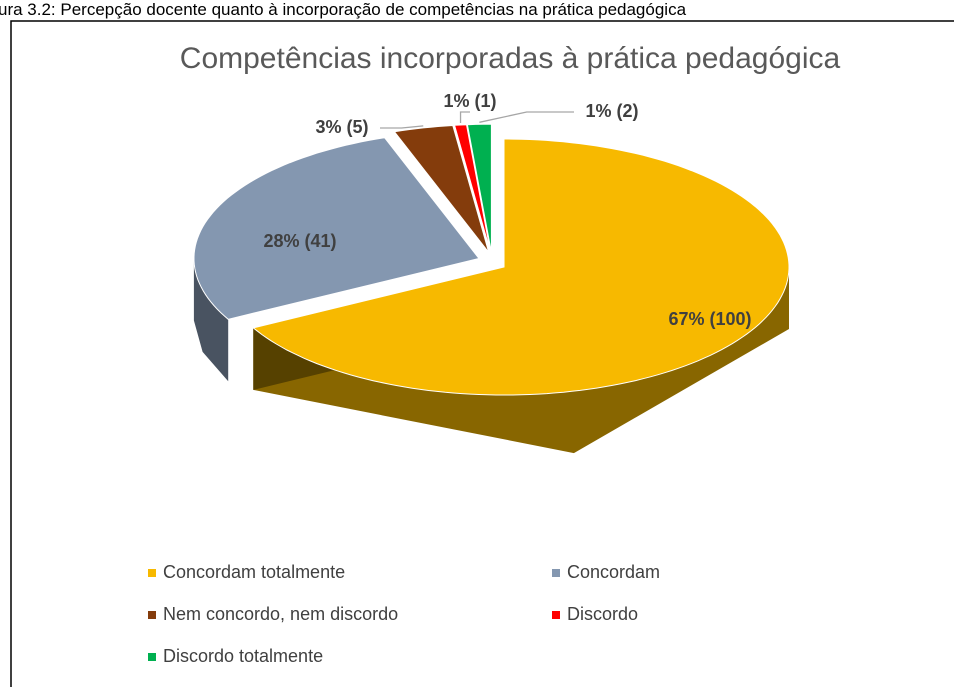  What do you see at coordinates (254, 572) in the screenshot?
I see `legend-label: Concordam totalmente` at bounding box center [254, 572].